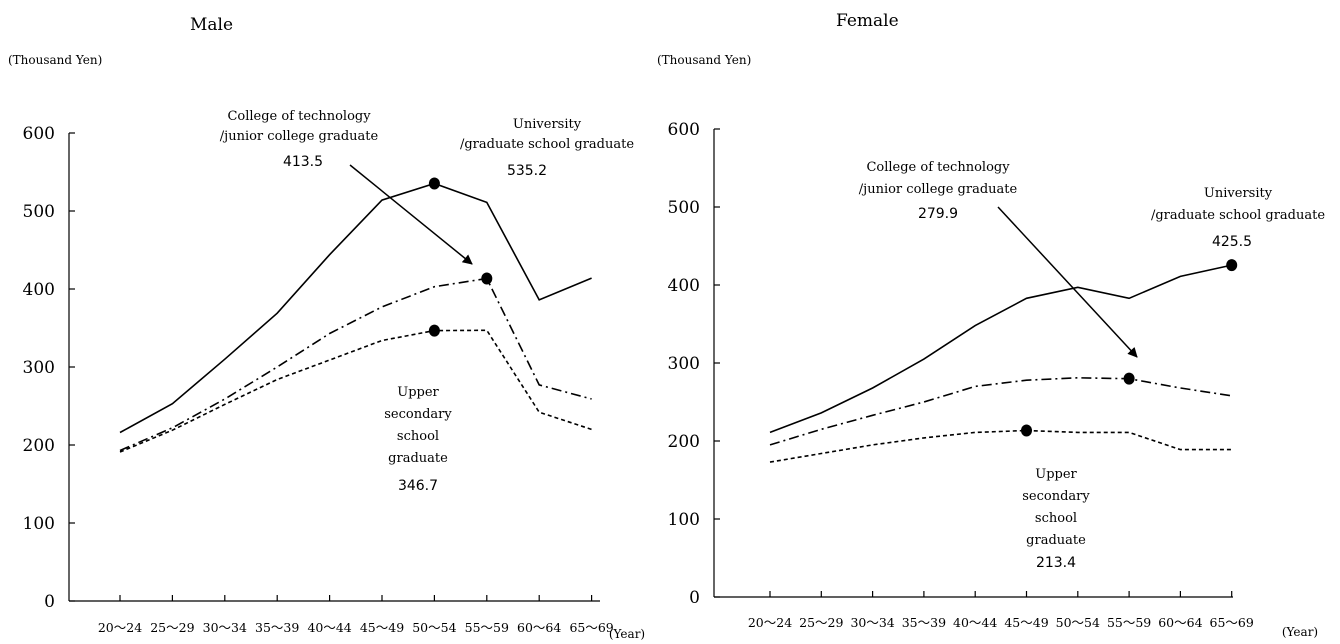  I want to click on annotation-value: 279.9, so click(938, 214).